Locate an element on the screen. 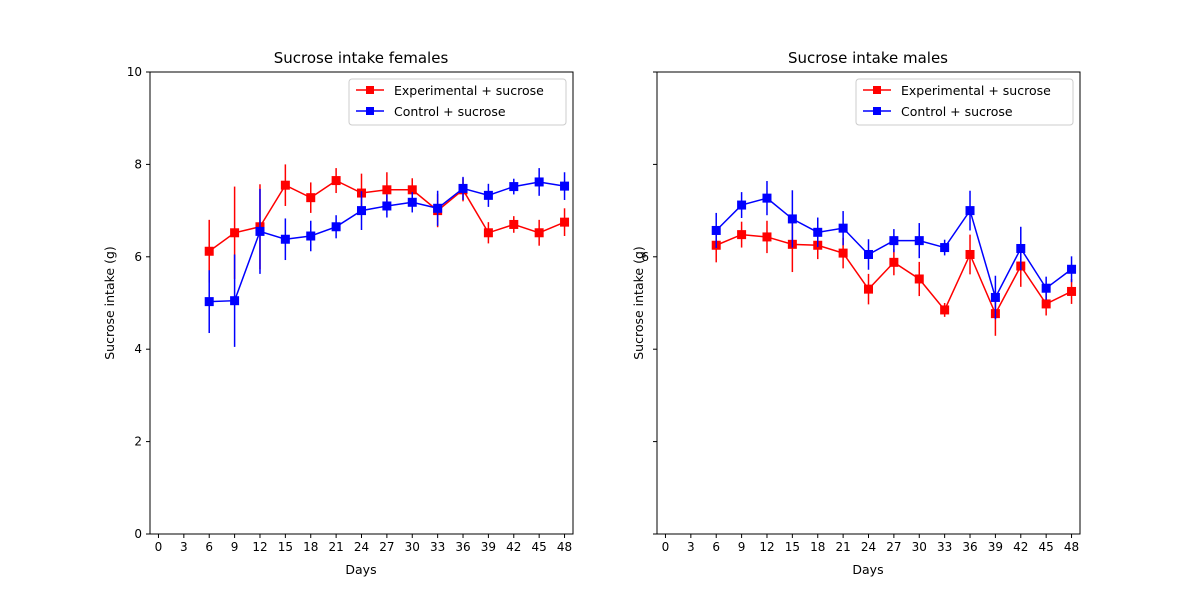  x-tick-label: 12 is located at coordinates (259, 547).